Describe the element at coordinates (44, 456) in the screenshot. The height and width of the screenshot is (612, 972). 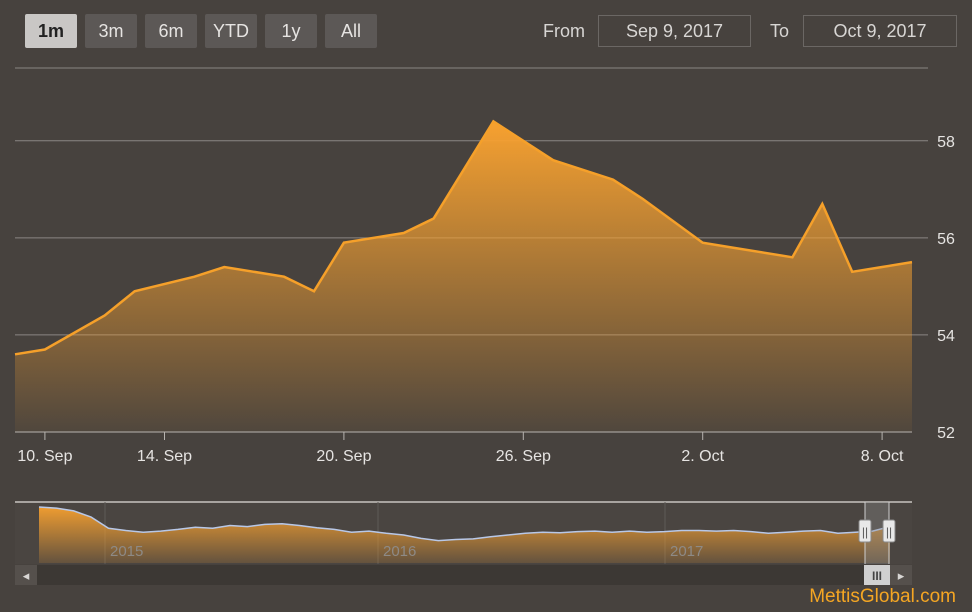
I see `x-tick-label: 10. Sep` at that location.